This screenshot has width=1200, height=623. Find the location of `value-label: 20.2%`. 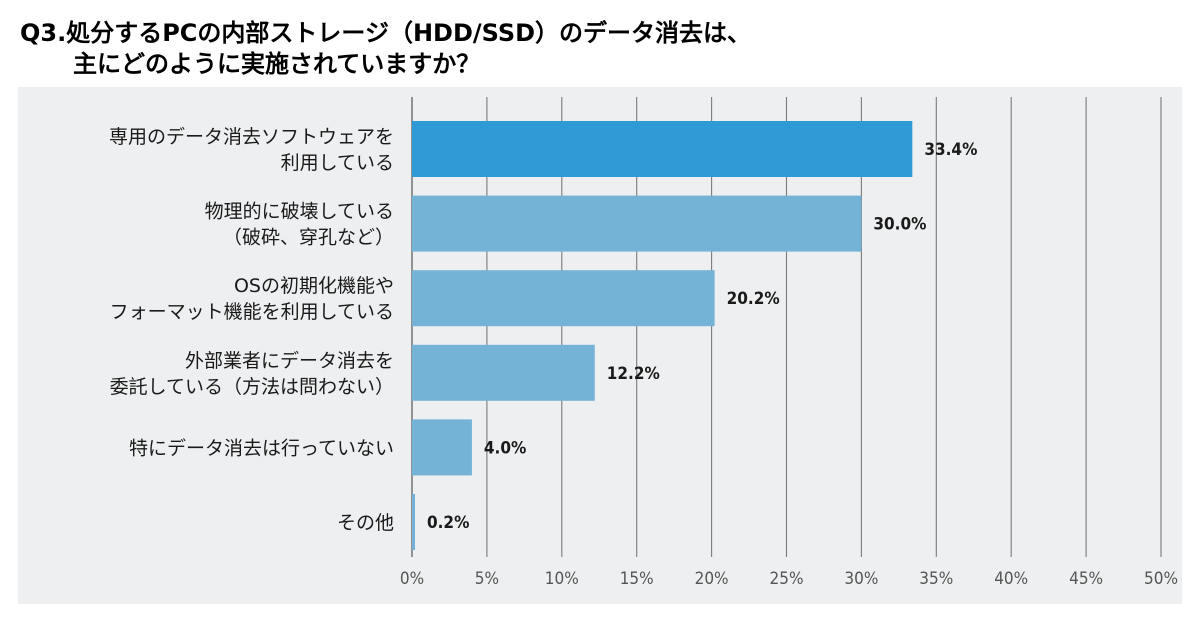

value-label: 20.2% is located at coordinates (753, 299).